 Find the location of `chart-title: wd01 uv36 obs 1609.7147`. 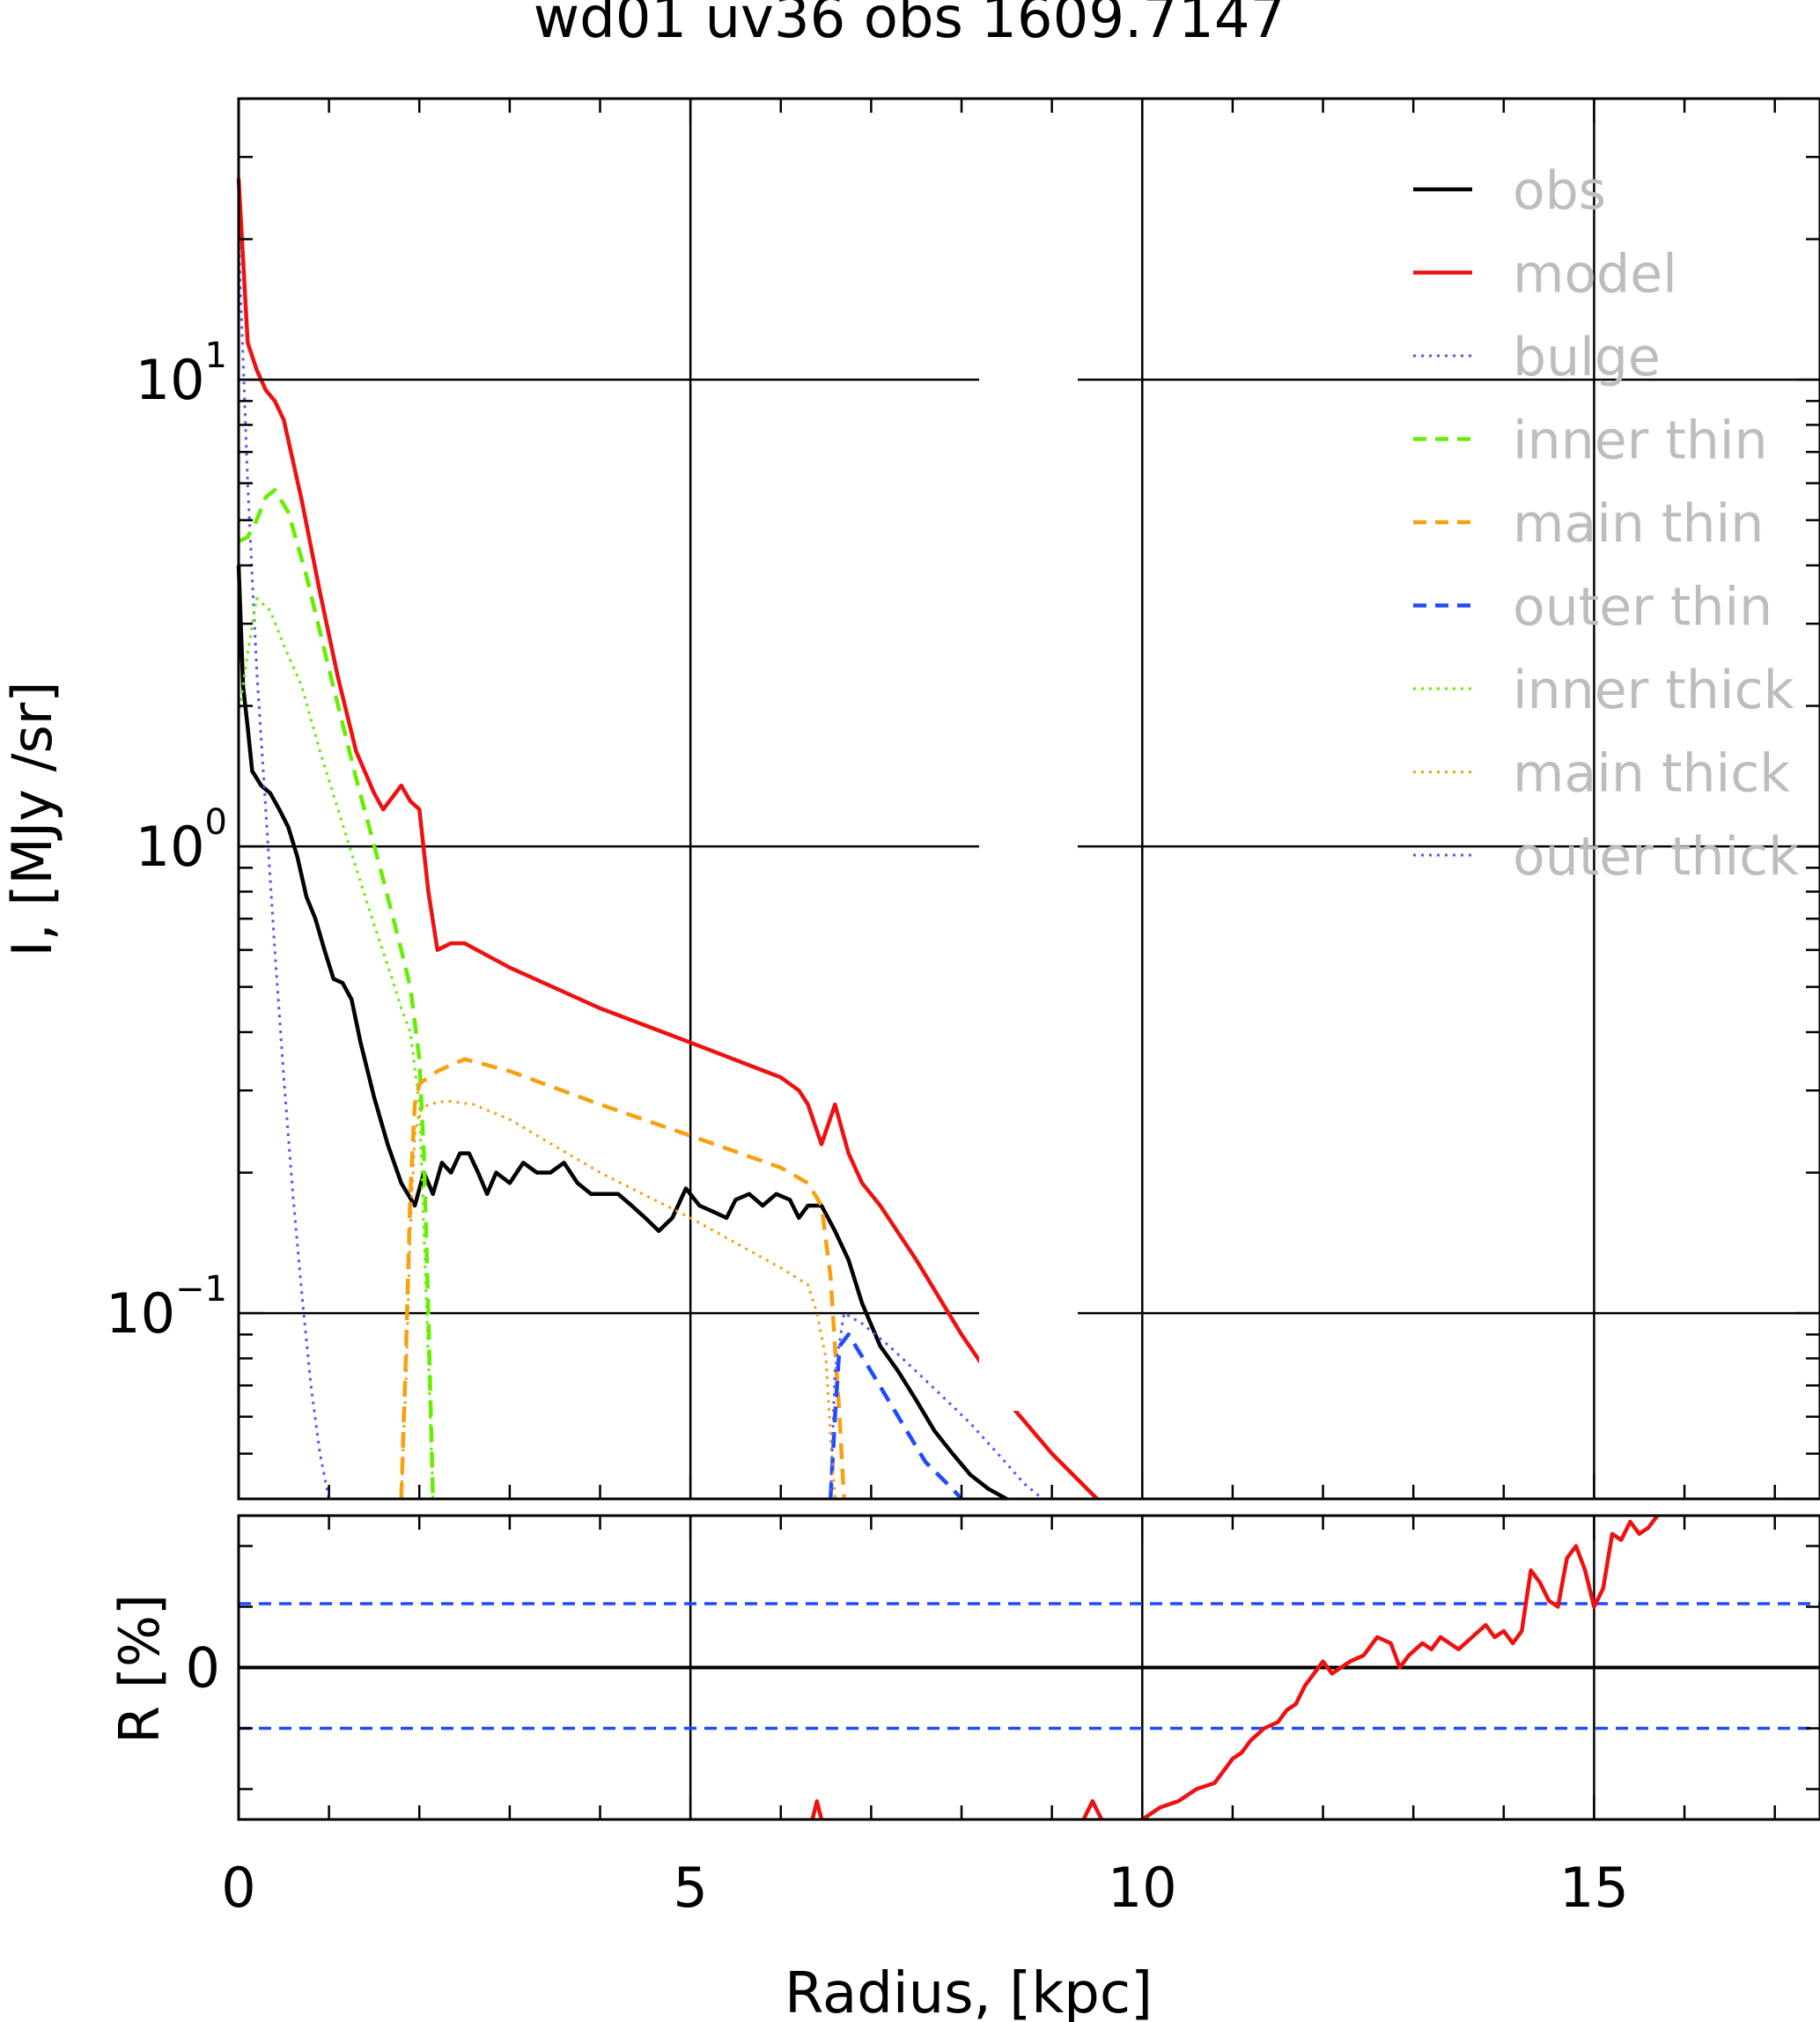

chart-title: wd01 uv36 obs 1609.7147 is located at coordinates (910, 26).